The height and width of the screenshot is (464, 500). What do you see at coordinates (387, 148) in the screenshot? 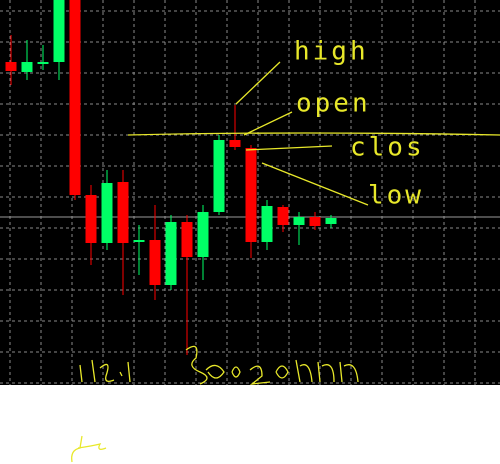
I see `annotation: clos` at bounding box center [387, 148].